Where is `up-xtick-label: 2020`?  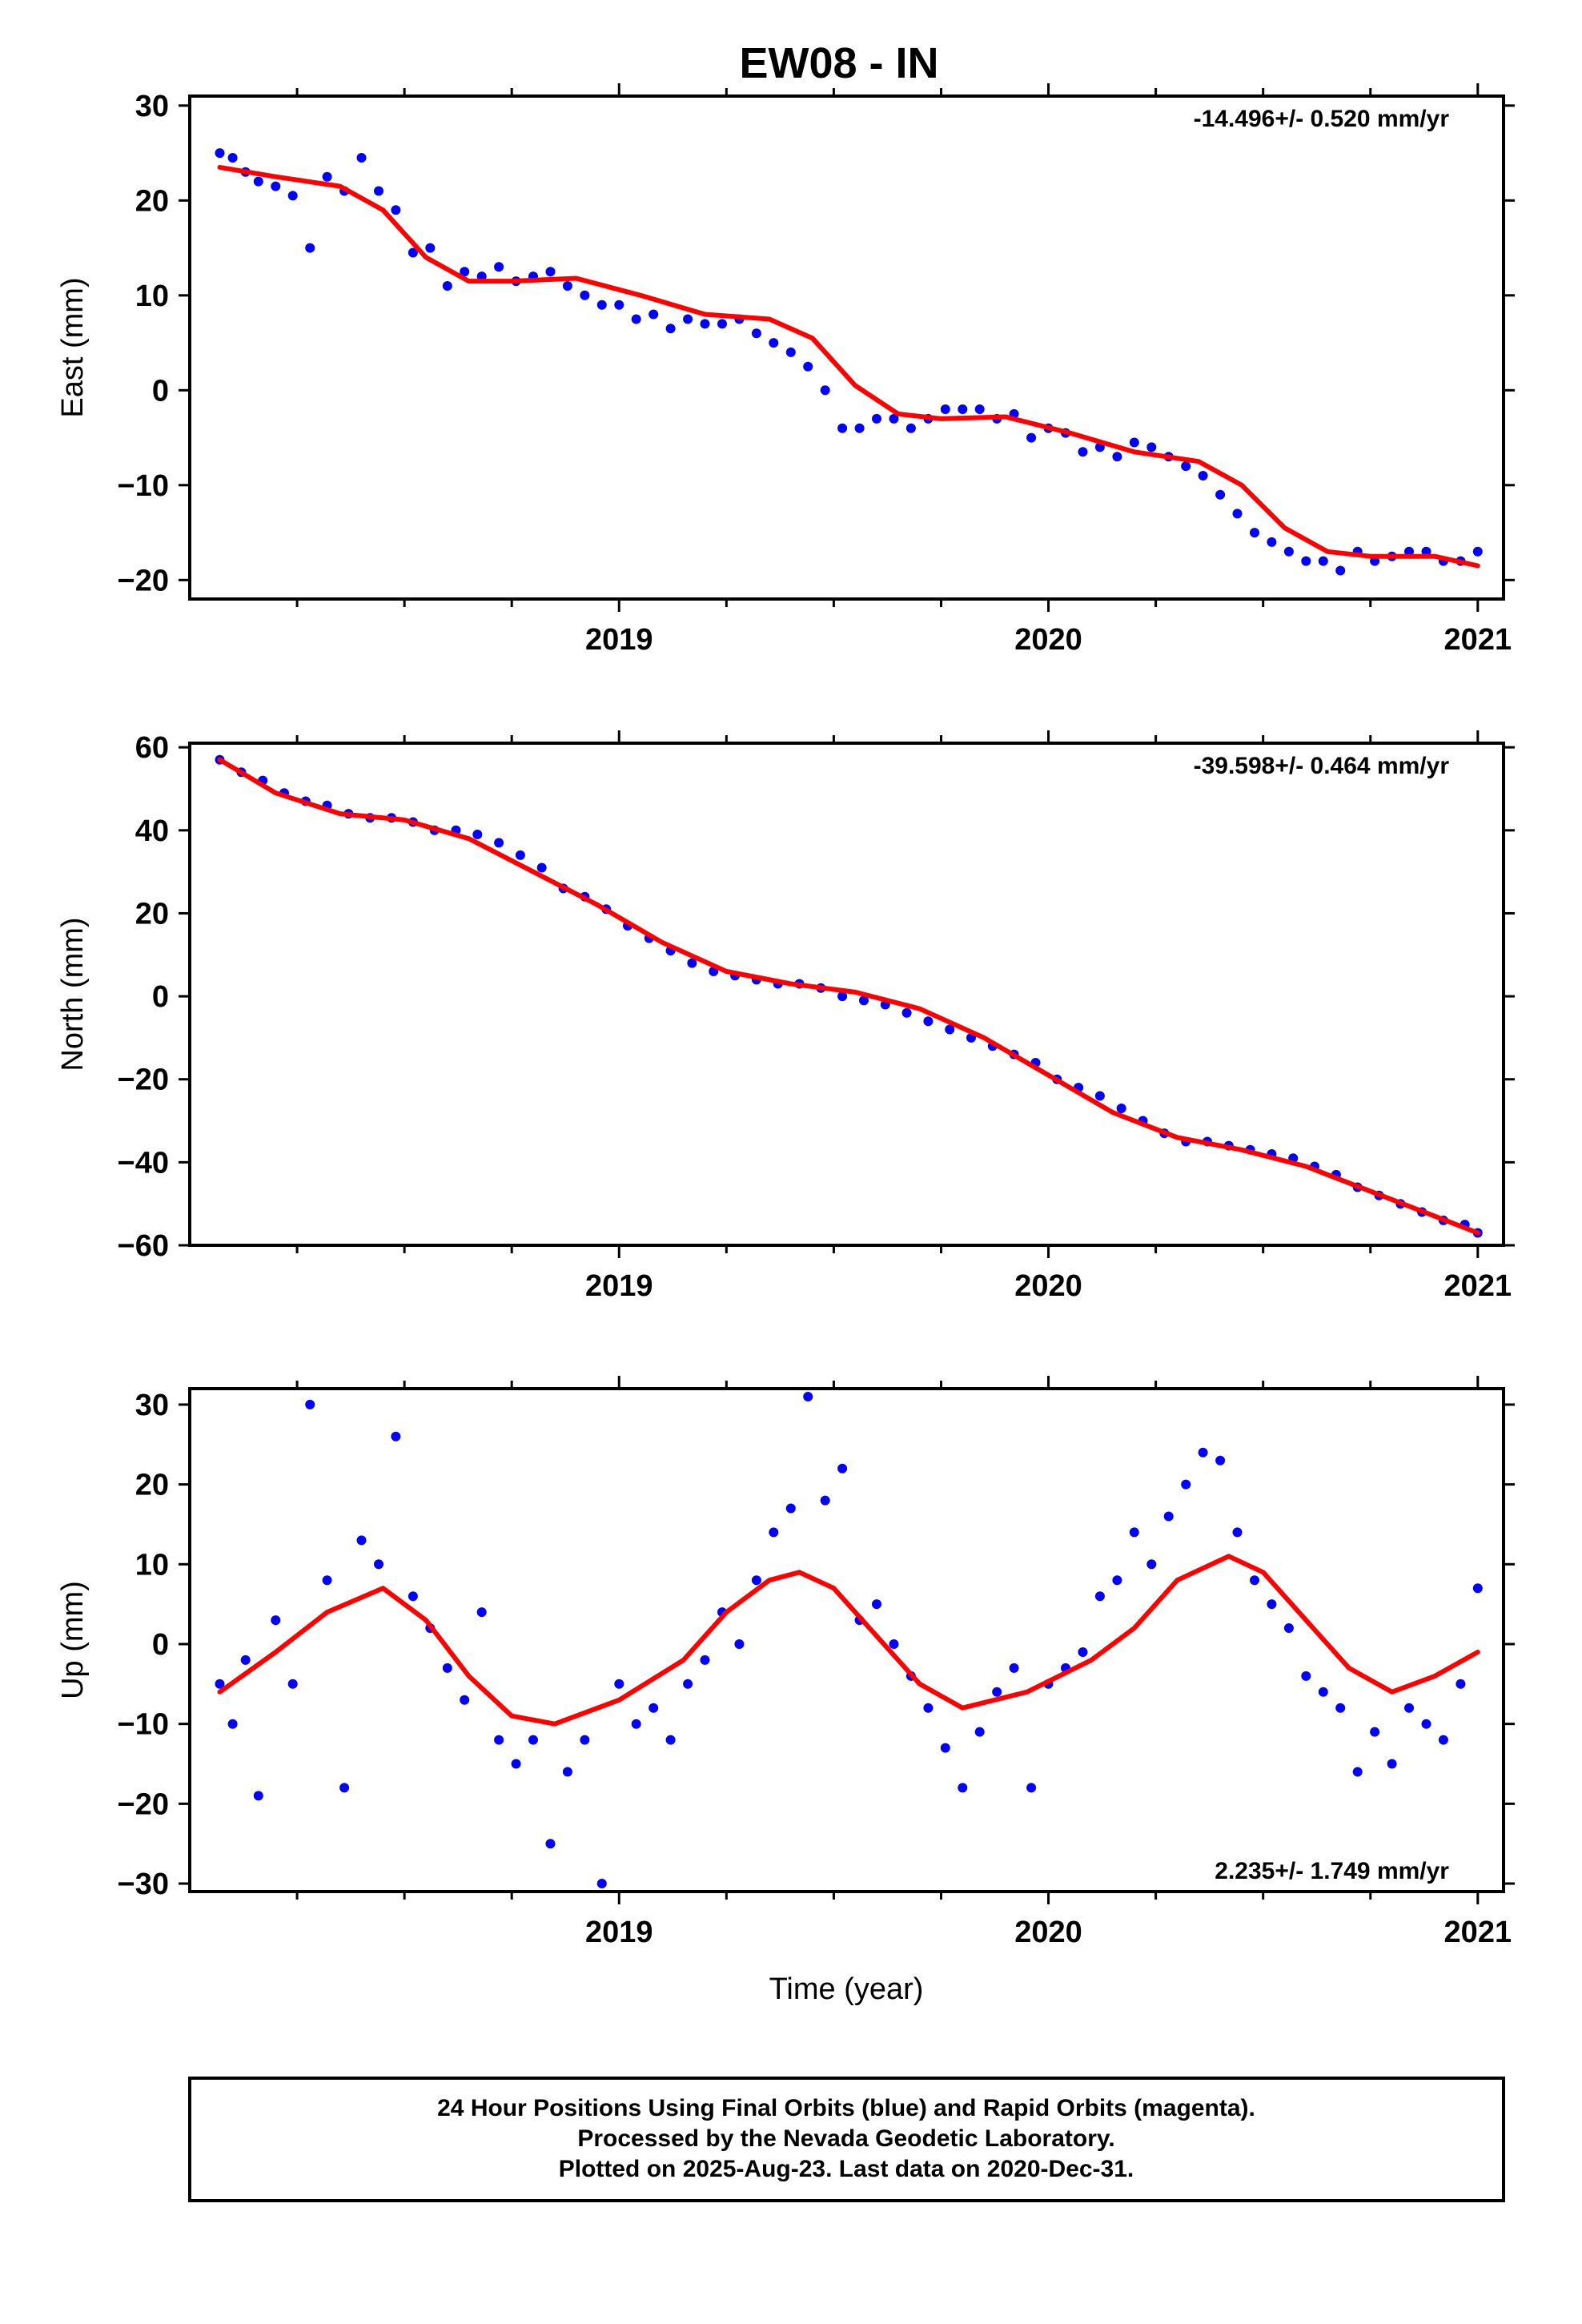
up-xtick-label: 2020 is located at coordinates (1048, 1932).